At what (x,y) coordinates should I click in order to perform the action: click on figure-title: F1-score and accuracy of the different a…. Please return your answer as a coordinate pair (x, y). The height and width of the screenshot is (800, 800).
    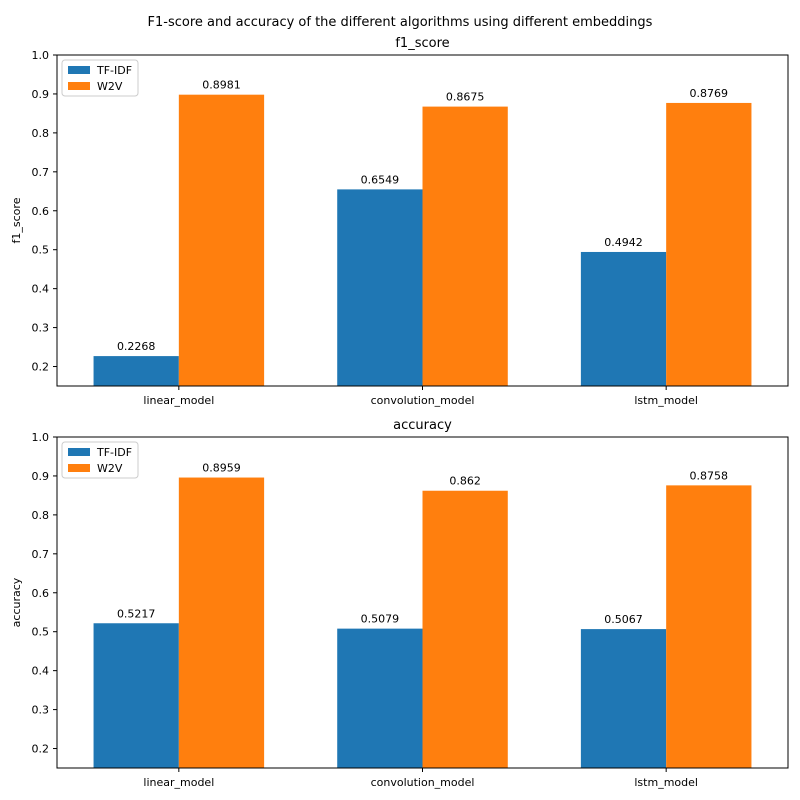
    Looking at the image, I should click on (400, 22).